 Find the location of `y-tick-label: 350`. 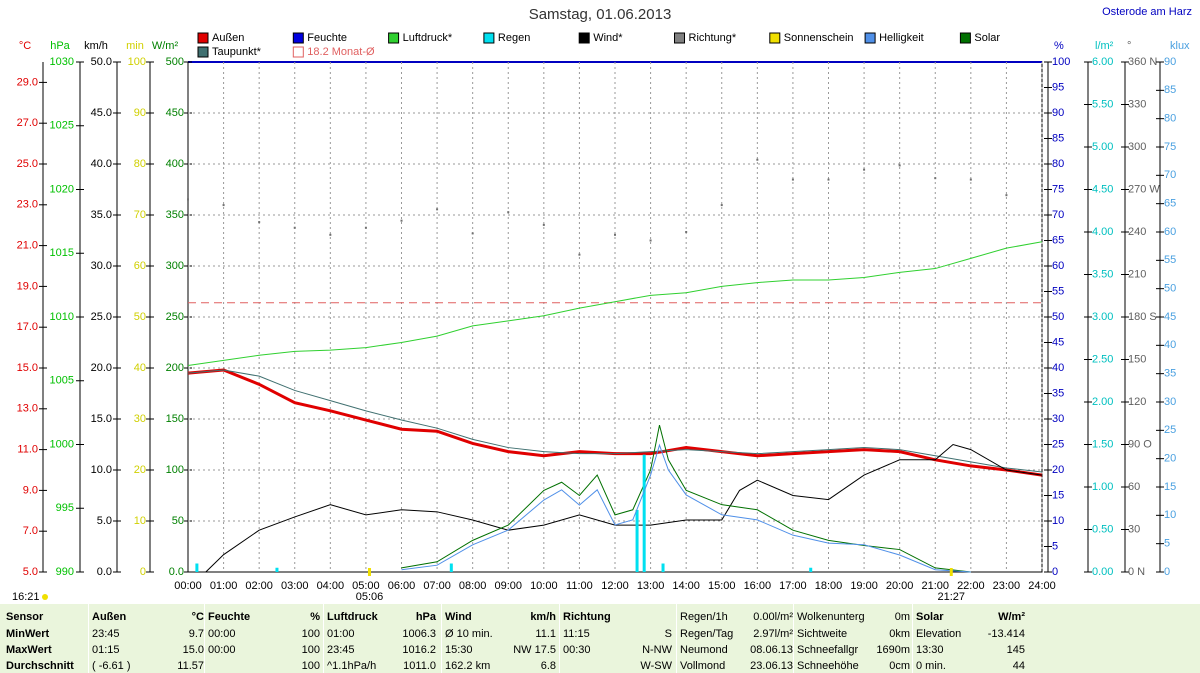

y-tick-label: 350 is located at coordinates (175, 215).